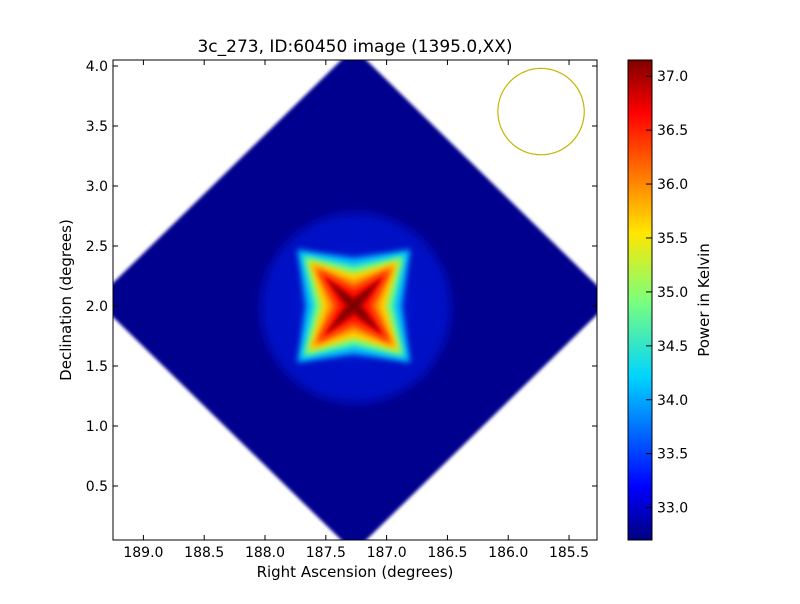 This screenshot has width=800, height=604. What do you see at coordinates (355, 572) in the screenshot?
I see `x-axis-label: Right Ascension (degrees)` at bounding box center [355, 572].